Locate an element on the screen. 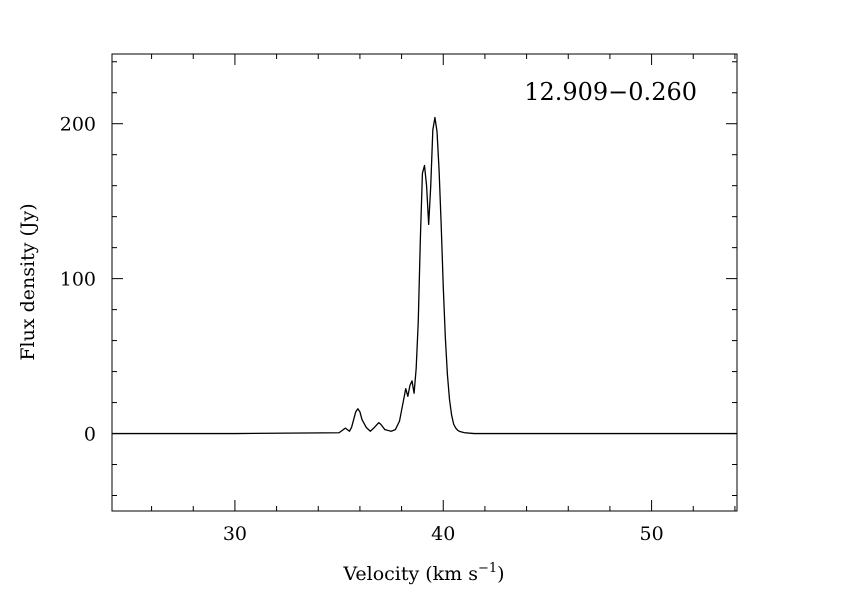 The width and height of the screenshot is (842, 595). x-tick-label: 30 is located at coordinates (235, 534).